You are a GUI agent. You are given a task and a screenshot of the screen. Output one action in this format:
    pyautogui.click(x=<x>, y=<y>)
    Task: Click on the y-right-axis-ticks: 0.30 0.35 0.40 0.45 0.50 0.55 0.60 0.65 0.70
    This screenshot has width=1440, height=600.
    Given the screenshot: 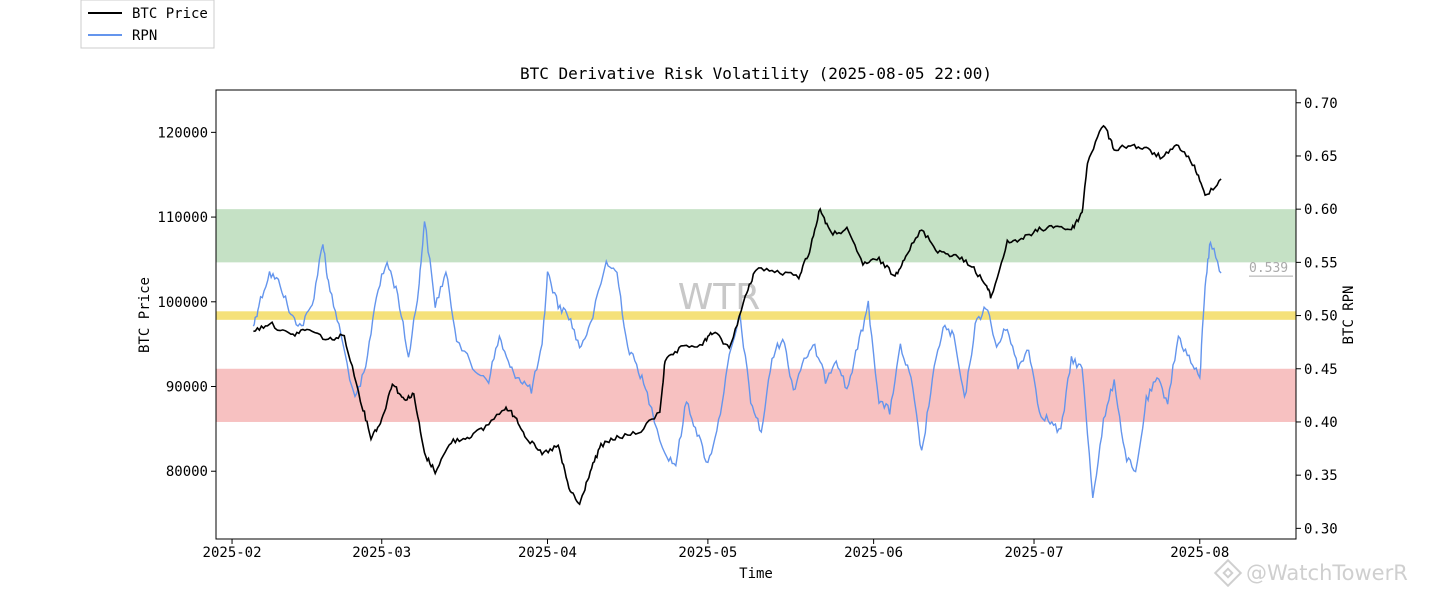 What is the action you would take?
    pyautogui.click(x=1317, y=316)
    